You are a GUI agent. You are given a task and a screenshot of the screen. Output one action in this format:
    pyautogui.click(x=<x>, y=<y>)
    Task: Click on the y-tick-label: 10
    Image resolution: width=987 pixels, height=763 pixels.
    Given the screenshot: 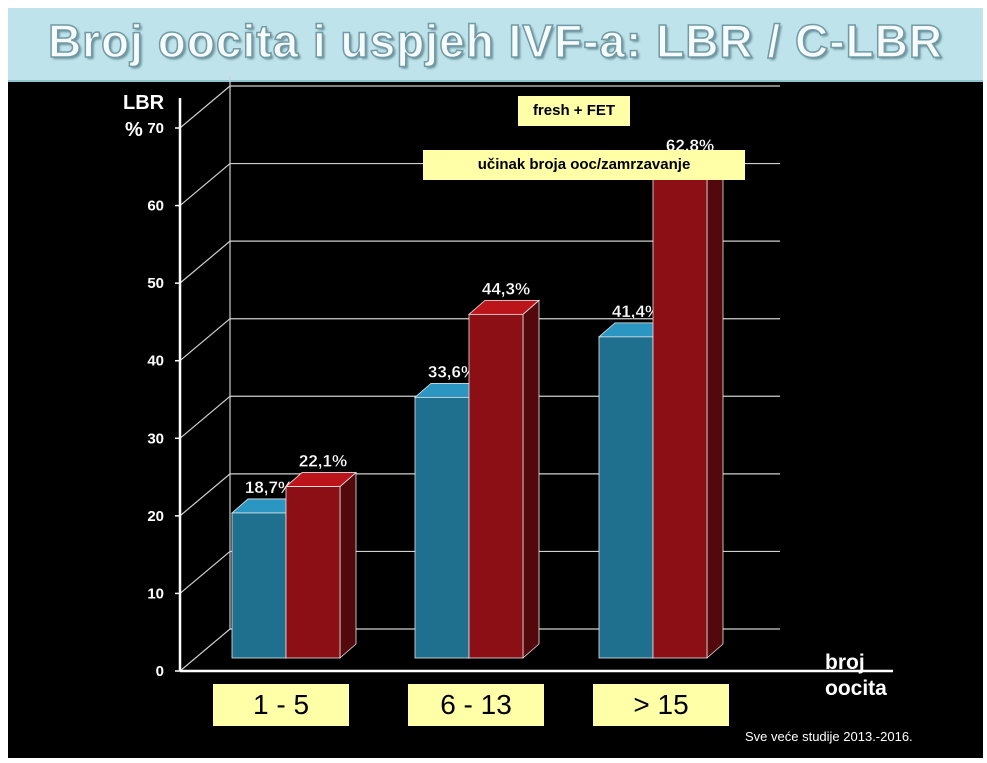 What is the action you would take?
    pyautogui.click(x=155, y=593)
    